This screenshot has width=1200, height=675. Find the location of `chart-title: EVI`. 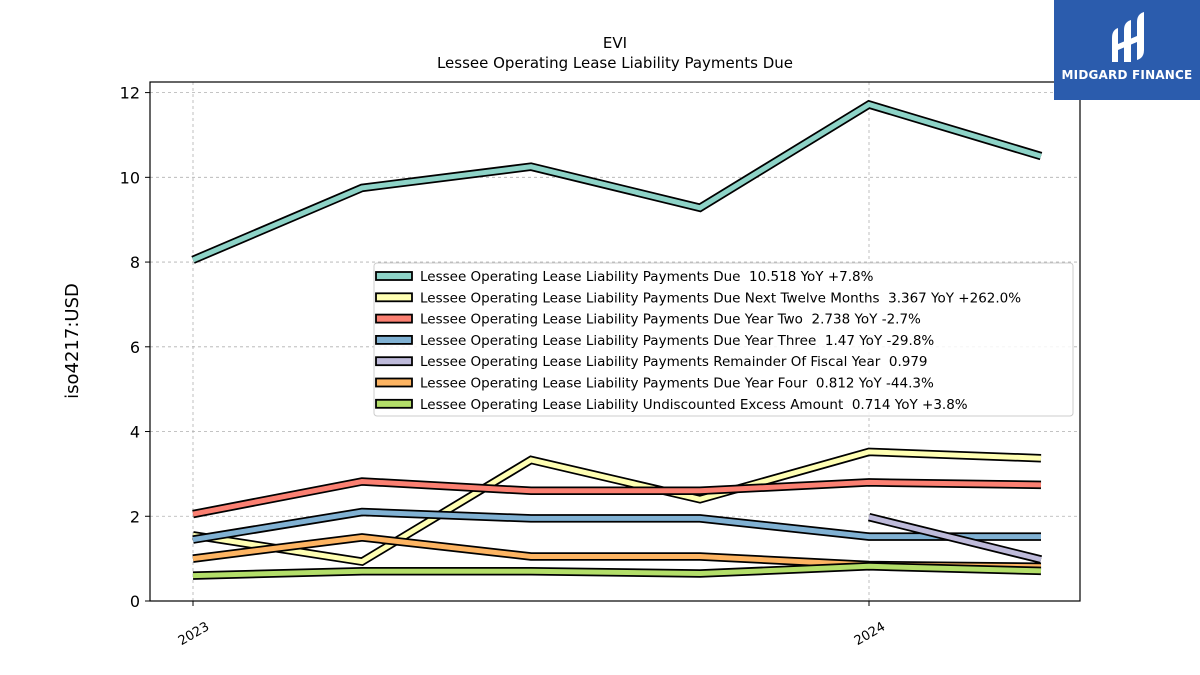

chart-title: EVI is located at coordinates (615, 43).